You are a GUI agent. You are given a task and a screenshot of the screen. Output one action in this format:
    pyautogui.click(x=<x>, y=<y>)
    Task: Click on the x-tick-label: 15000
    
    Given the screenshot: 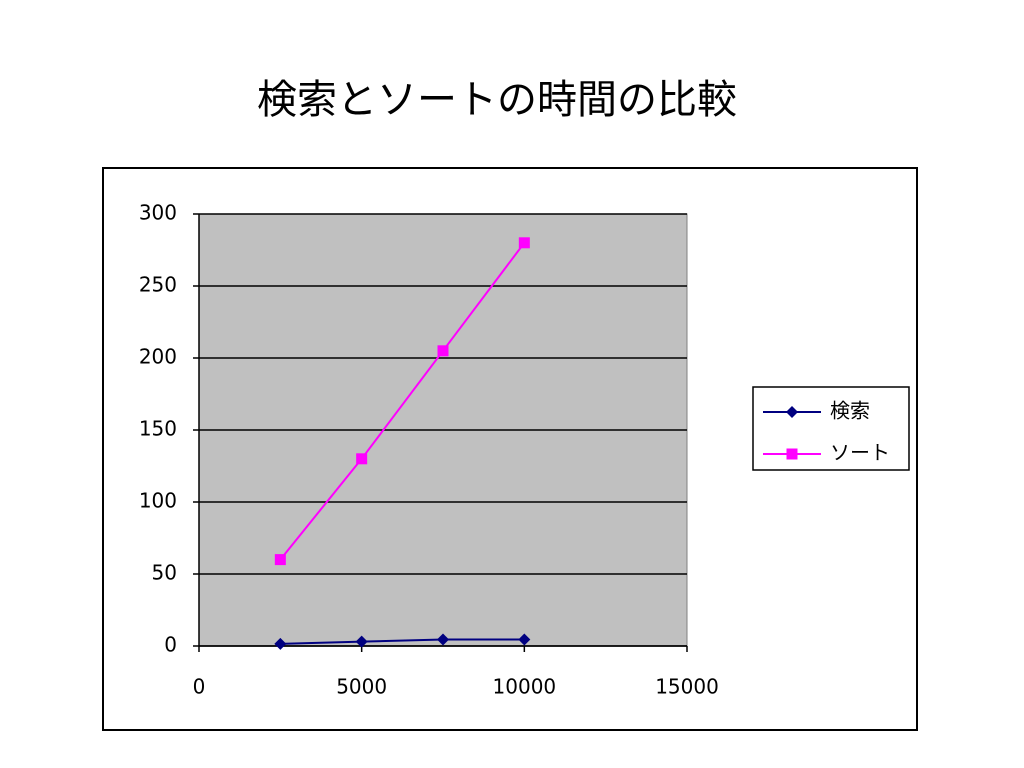 What is the action you would take?
    pyautogui.click(x=687, y=687)
    